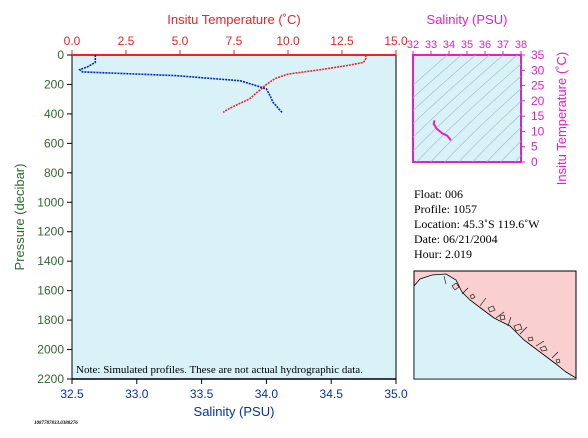 The image size is (588, 438). What do you see at coordinates (467, 45) in the screenshot?
I see `ts-salinity-tick-label: 35` at bounding box center [467, 45].